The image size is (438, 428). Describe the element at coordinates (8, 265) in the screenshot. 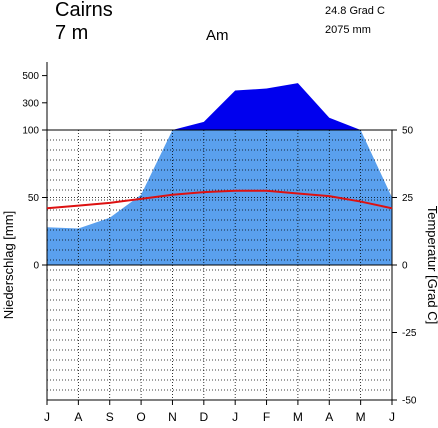

I see `precipitation-axis-label: Niederschlag [mm]` at that location.